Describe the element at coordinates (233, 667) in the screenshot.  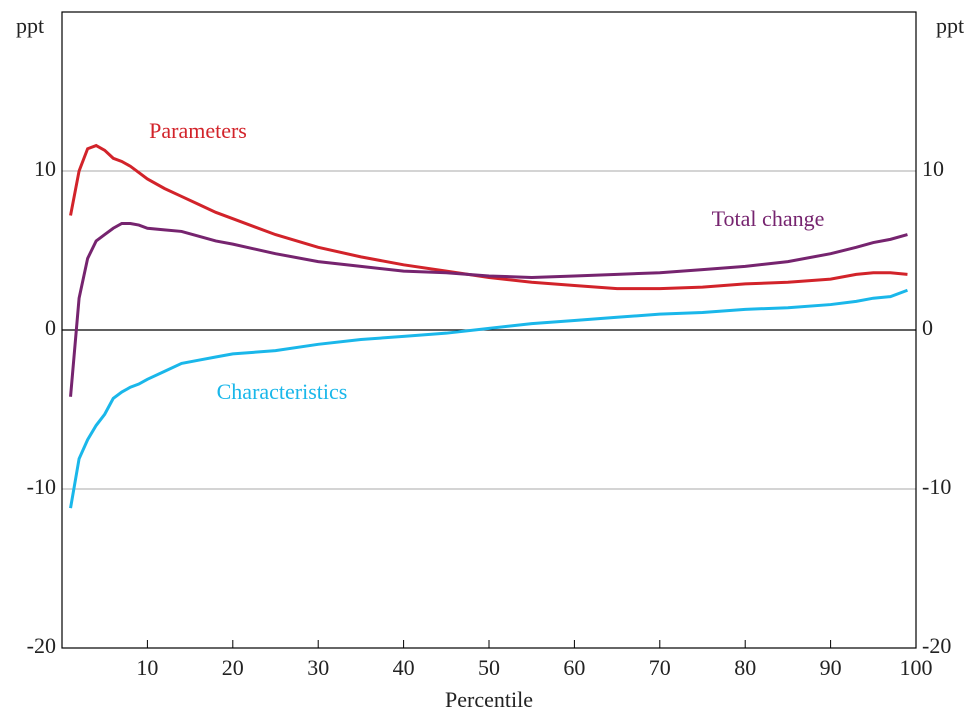
I see `x-tick-label: 20` at that location.